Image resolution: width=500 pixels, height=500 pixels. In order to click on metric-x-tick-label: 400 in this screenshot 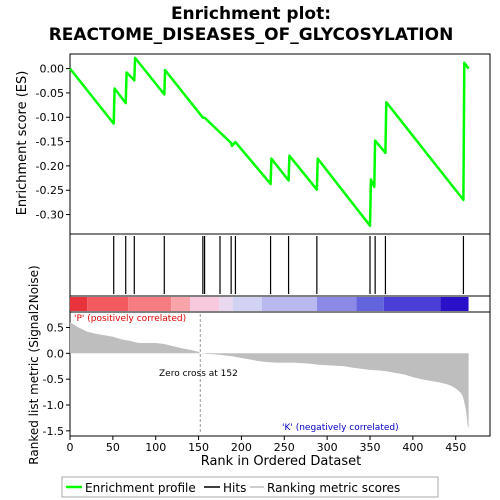, I will do `click(412, 447)`.